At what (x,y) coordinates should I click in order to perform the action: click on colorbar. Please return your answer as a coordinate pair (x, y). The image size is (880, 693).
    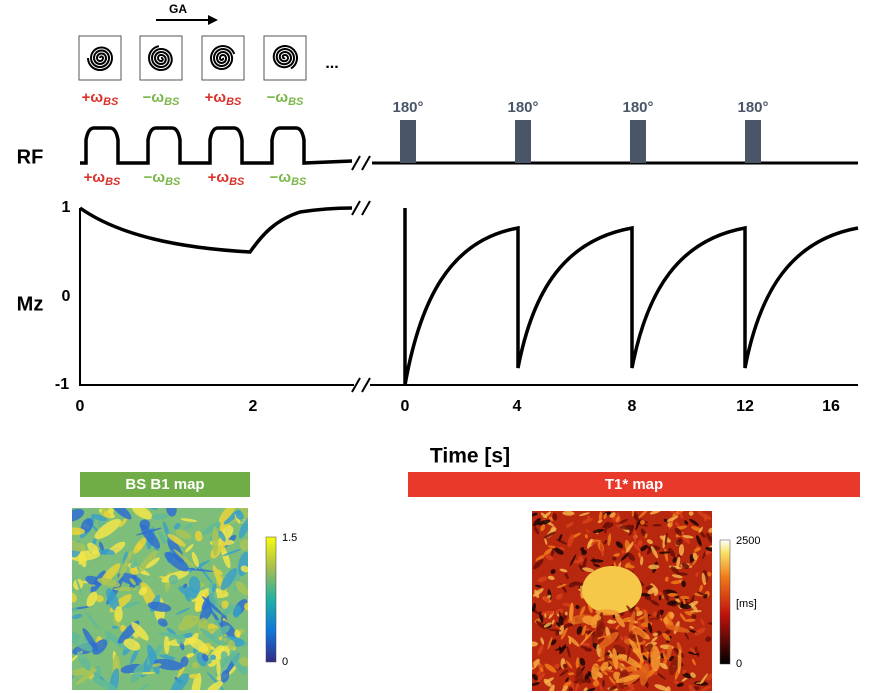
    Looking at the image, I should click on (725, 602).